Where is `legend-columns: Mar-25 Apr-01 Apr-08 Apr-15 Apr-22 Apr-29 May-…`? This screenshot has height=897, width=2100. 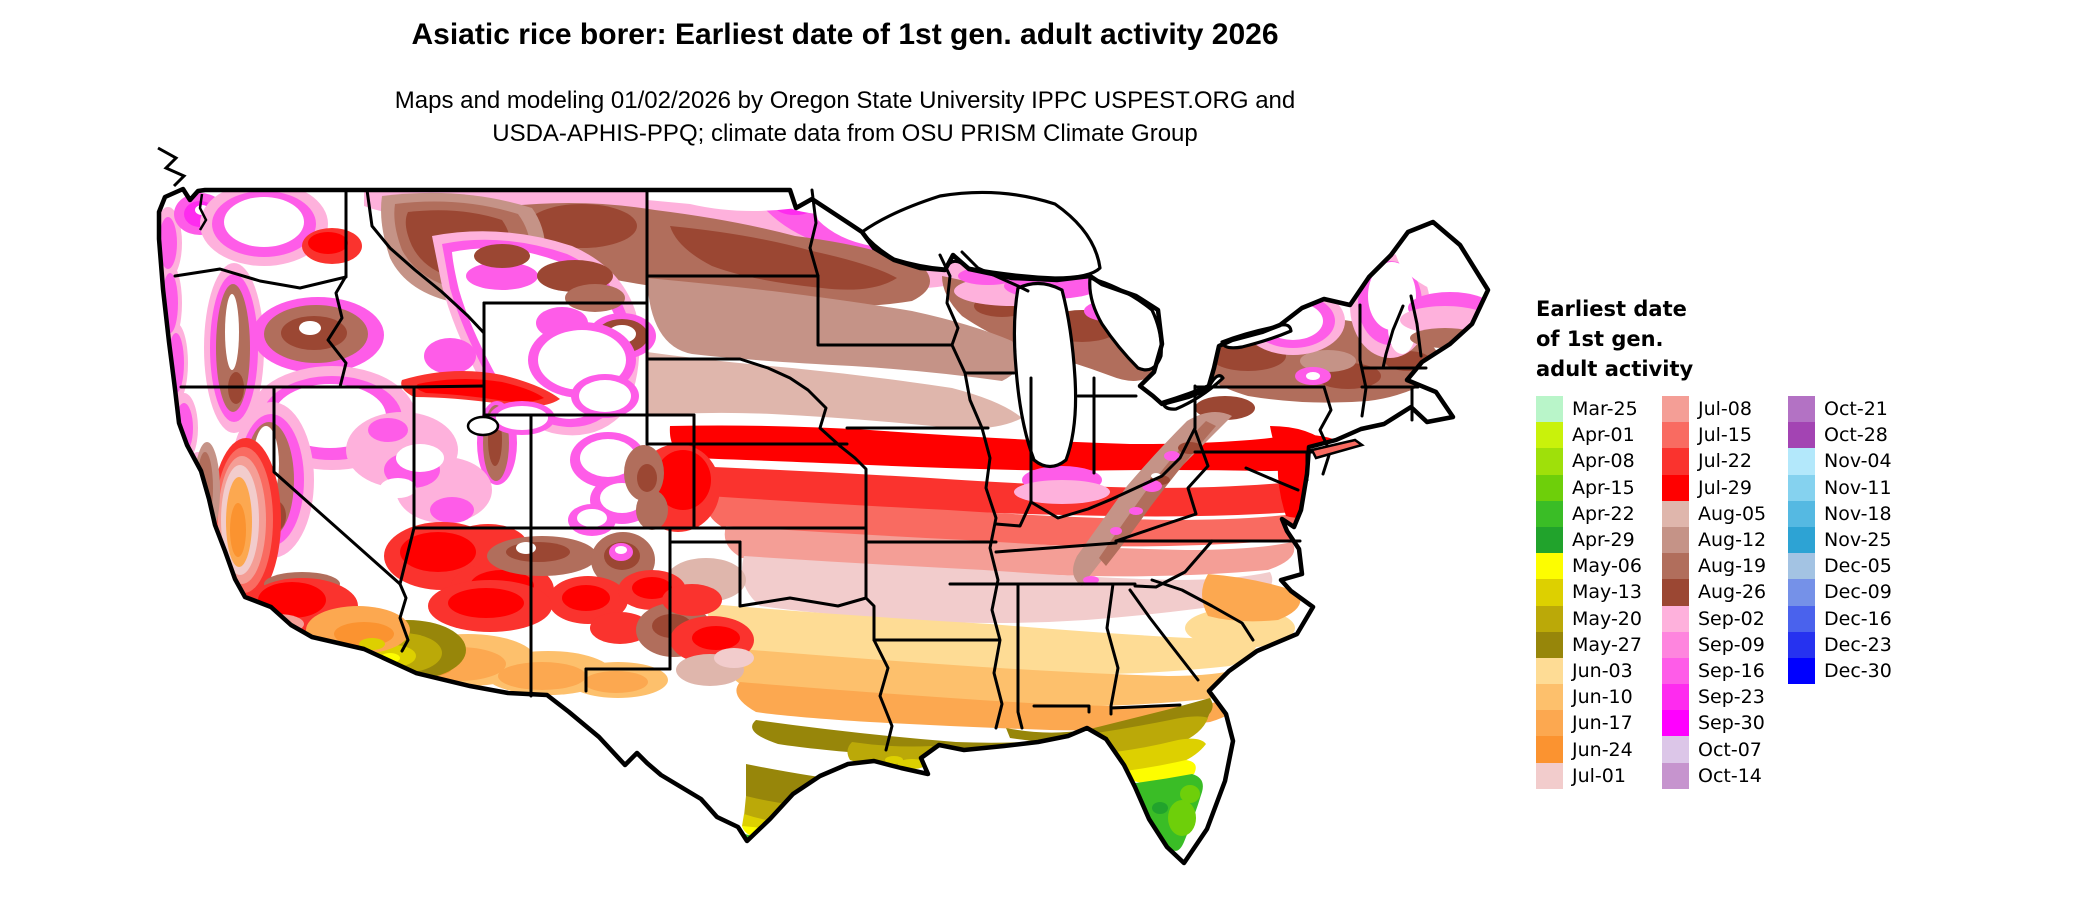
legend-columns: Mar-25 Apr-01 Apr-08 Apr-15 Apr-22 Apr-29 May-… is located at coordinates (1766, 592).